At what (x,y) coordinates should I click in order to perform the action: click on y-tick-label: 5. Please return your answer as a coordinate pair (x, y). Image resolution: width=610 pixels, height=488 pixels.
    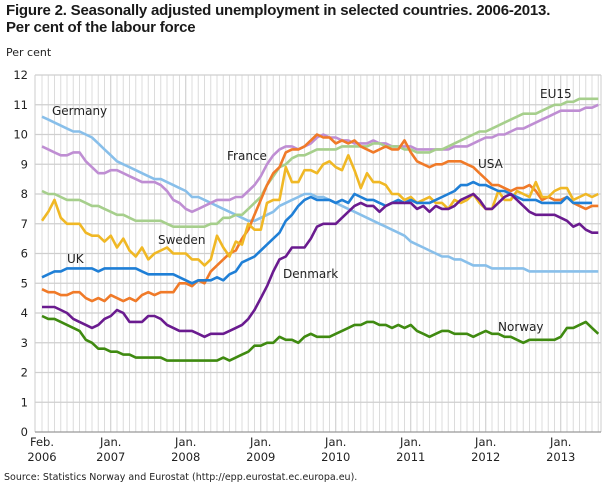
    Looking at the image, I should click on (24, 283).